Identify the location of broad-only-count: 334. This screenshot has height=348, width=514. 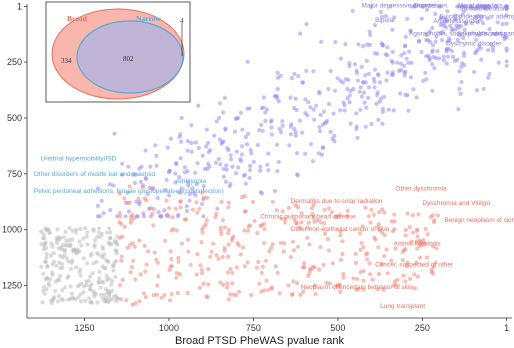
(66, 61).